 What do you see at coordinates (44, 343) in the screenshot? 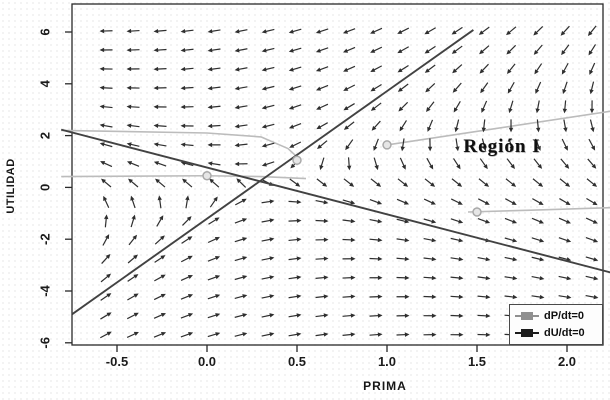
I see `y-tick-label: -6` at bounding box center [44, 343].